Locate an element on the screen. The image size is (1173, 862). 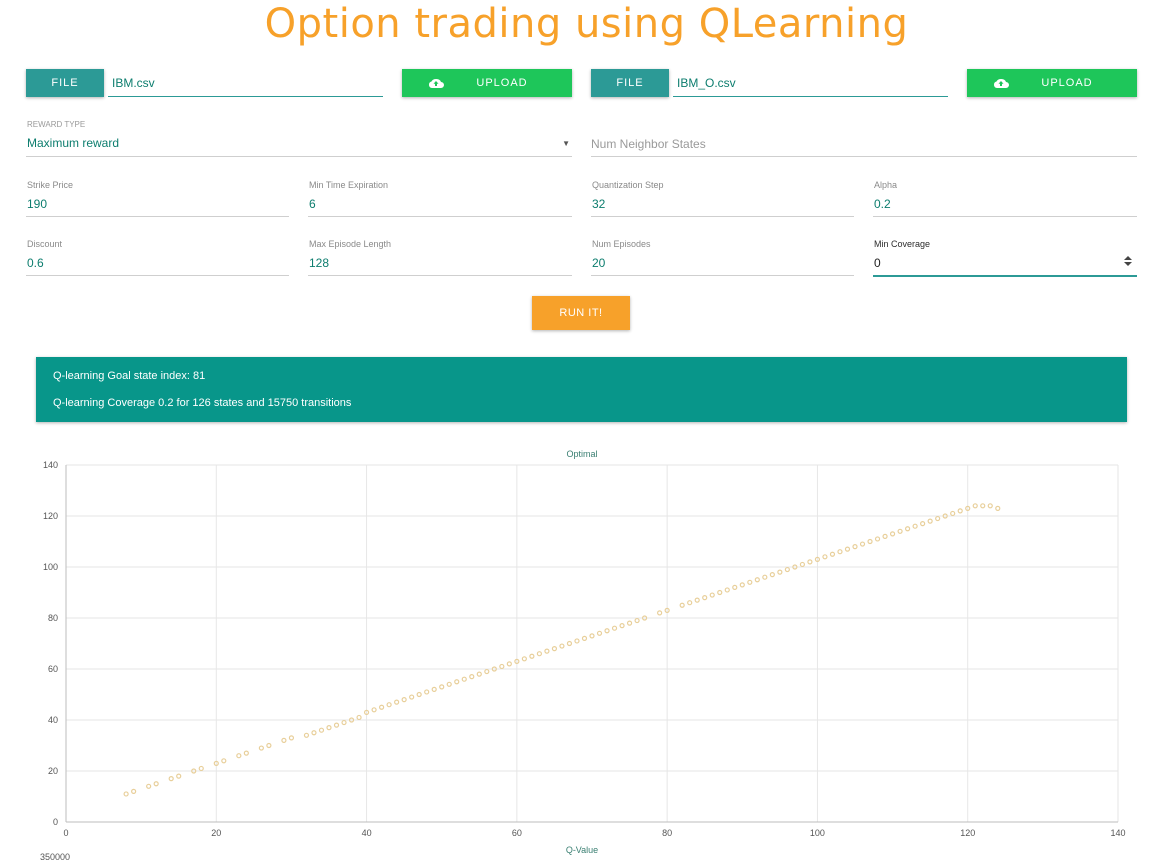
min-time-expiration-input: Min Time Expiration 6 is located at coordinates (440, 198).